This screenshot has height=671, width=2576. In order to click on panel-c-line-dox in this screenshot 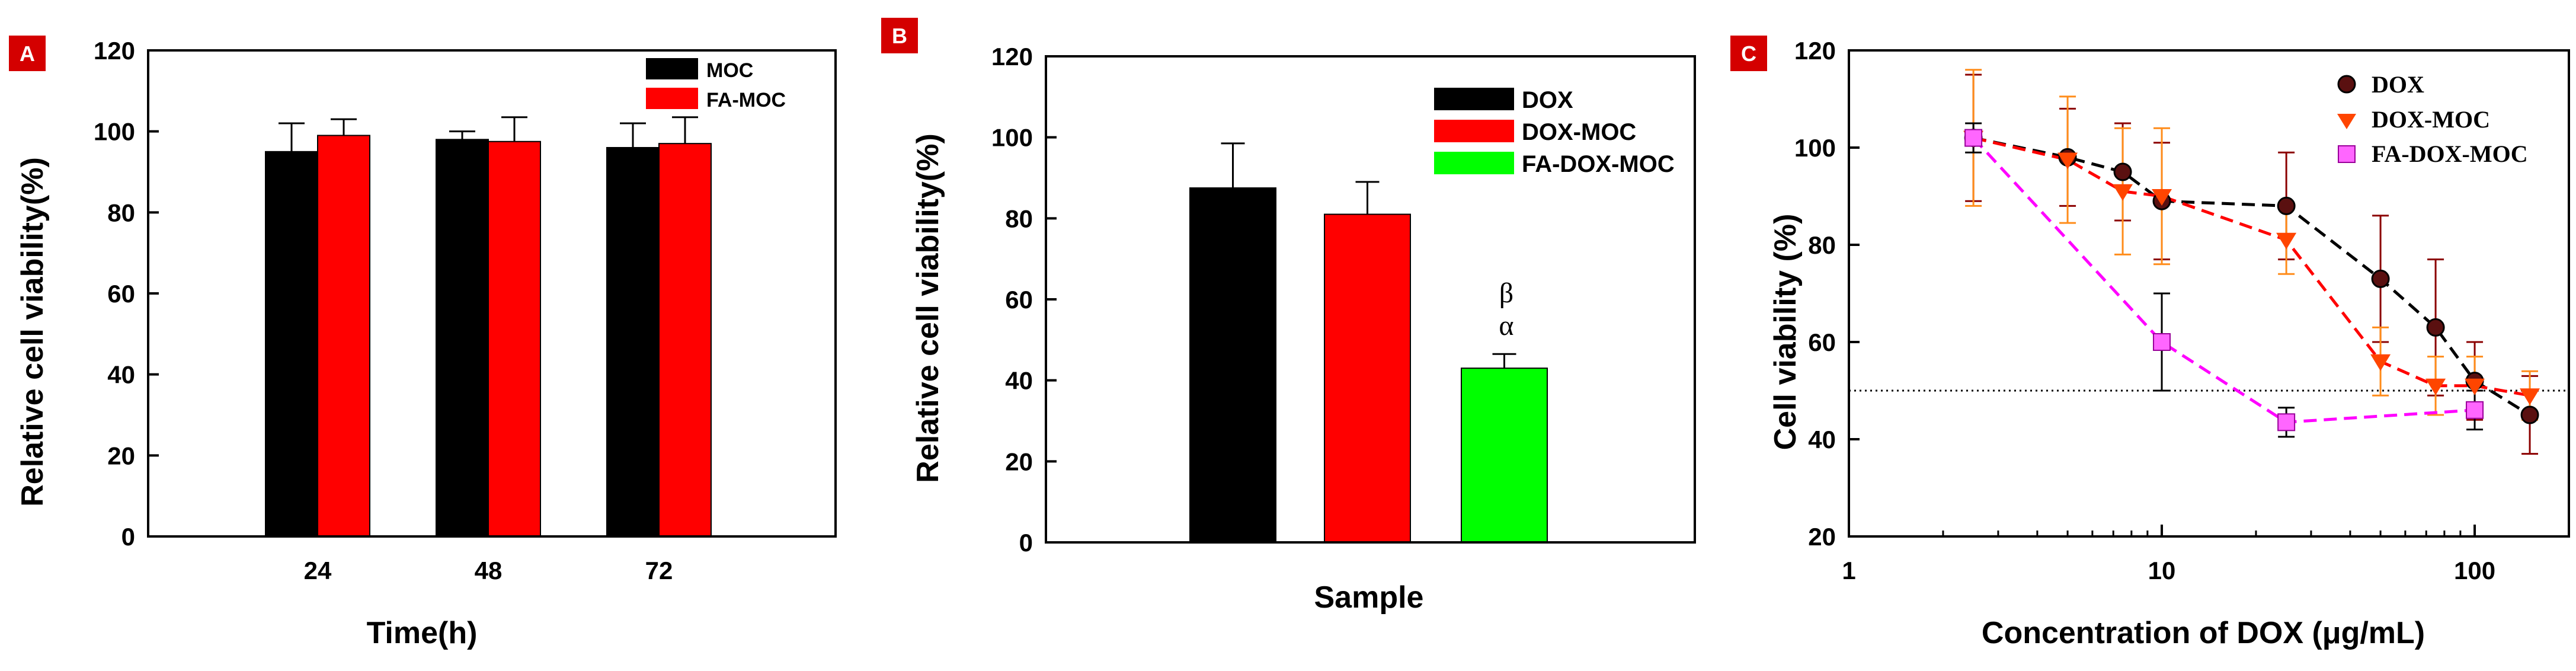, I will do `click(2252, 276)`.